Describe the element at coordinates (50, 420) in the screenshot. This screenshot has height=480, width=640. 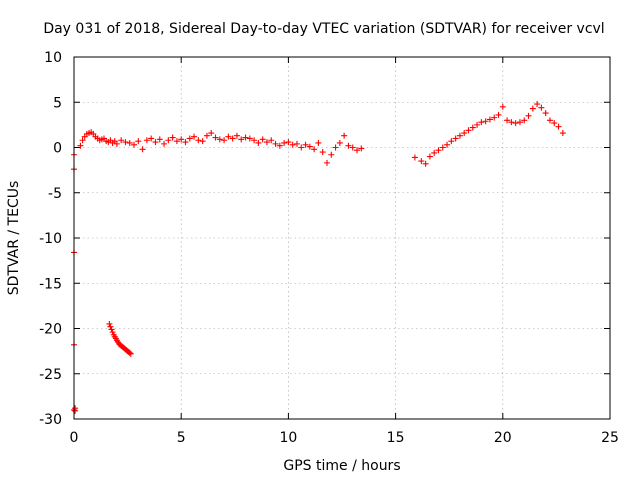
I see `y-tick-label: -30` at that location.